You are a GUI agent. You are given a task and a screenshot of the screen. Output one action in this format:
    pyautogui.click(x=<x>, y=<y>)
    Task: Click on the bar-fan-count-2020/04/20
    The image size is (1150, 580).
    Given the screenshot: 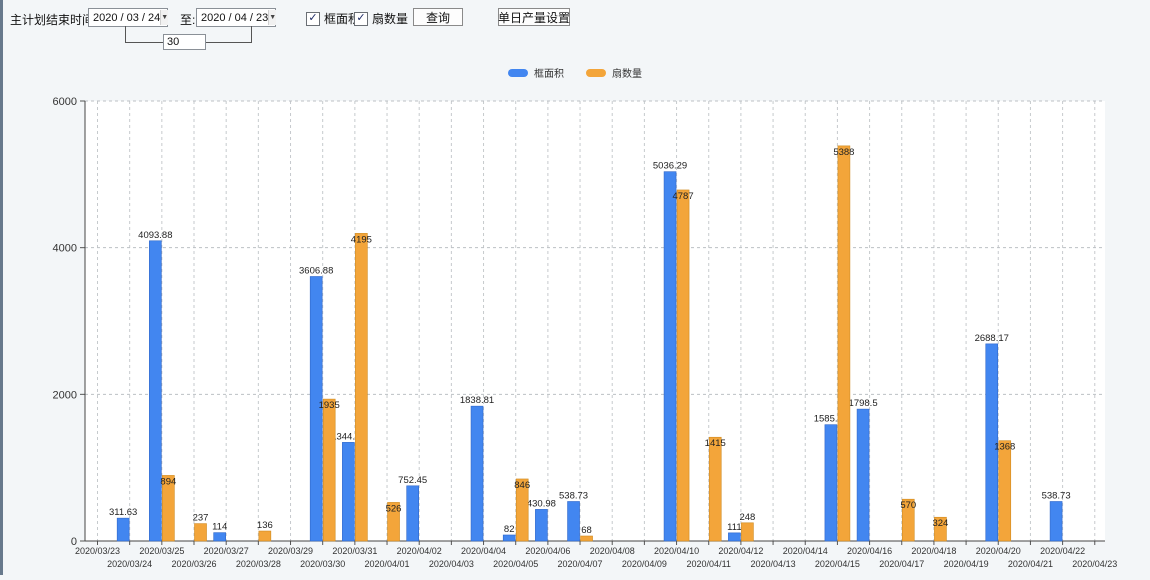 What is the action you would take?
    pyautogui.click(x=1005, y=491)
    